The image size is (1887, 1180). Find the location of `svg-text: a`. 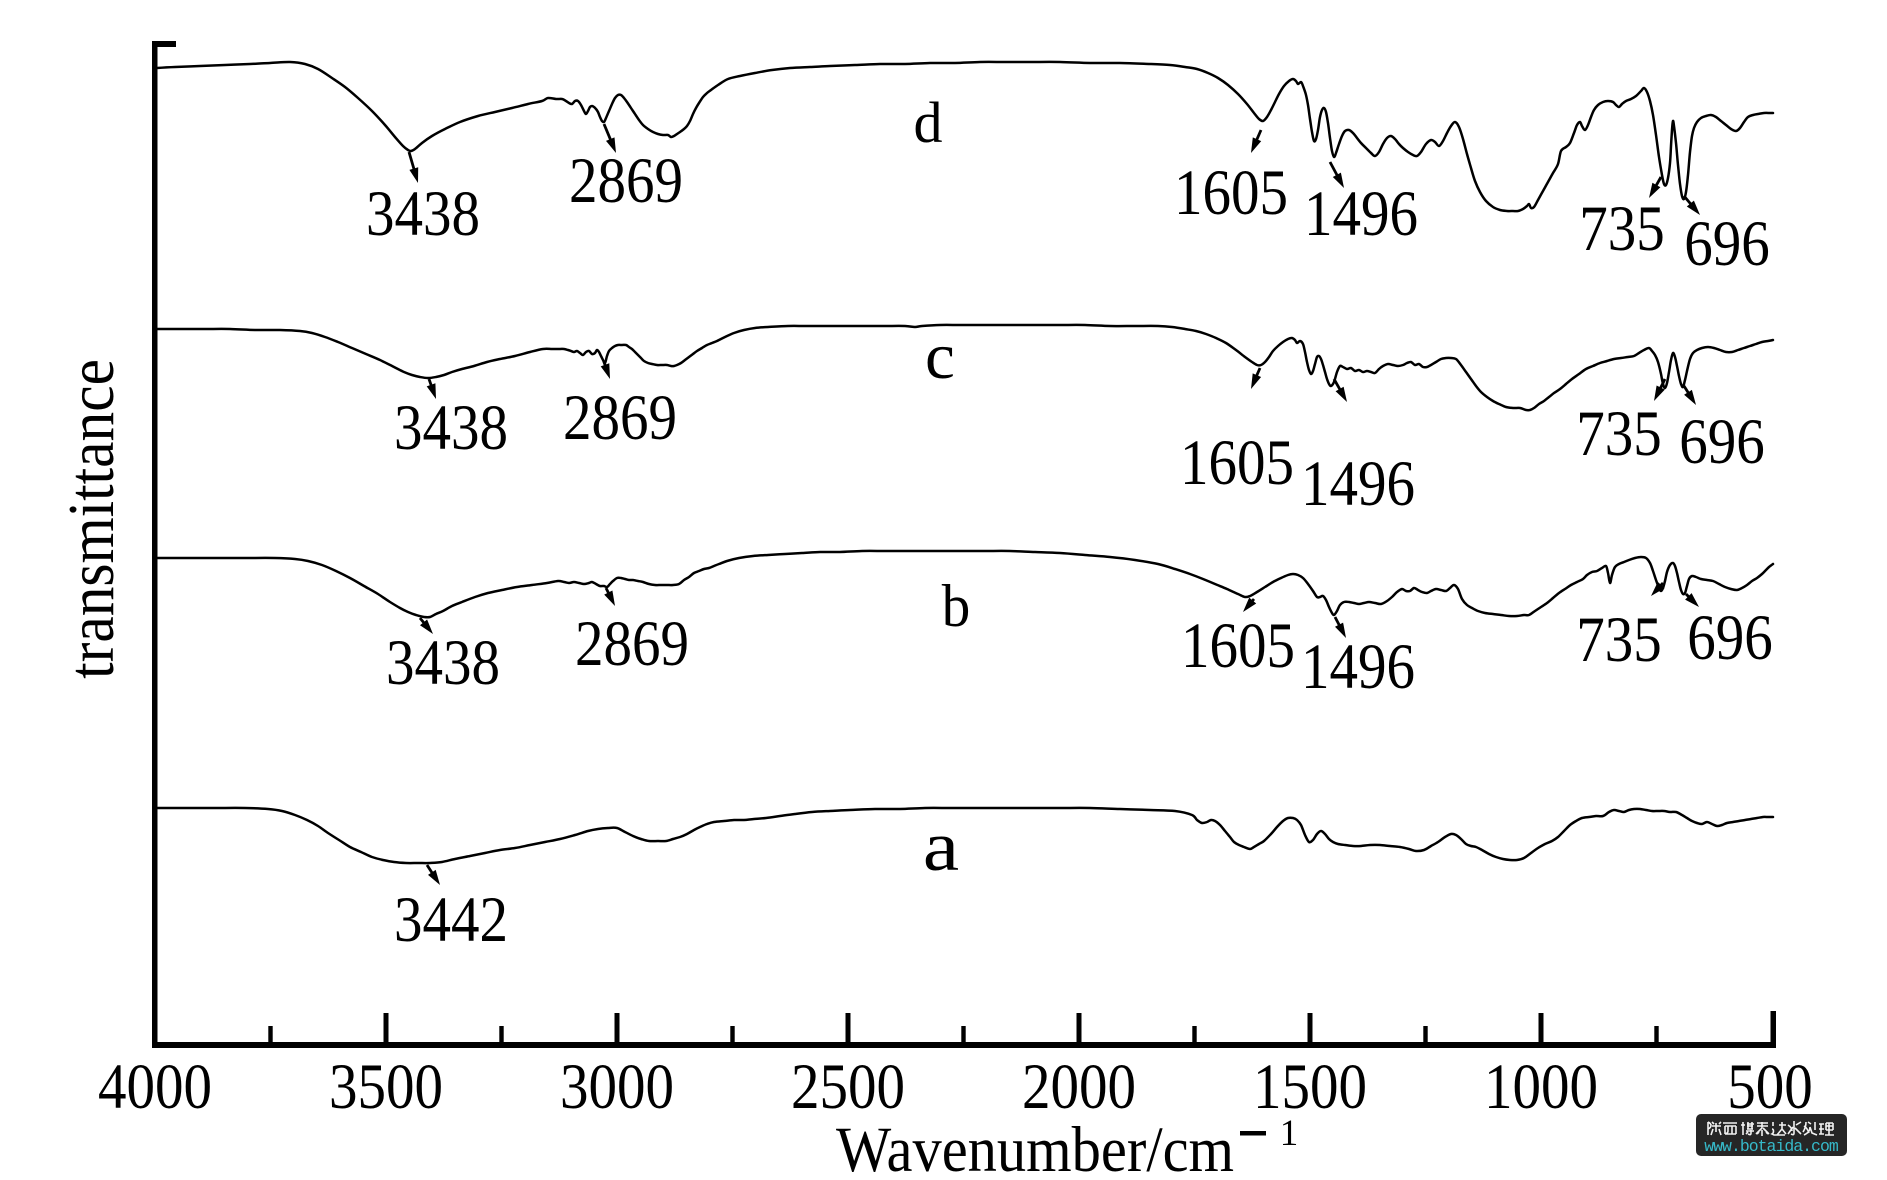

svg-text: a is located at coordinates (941, 846).